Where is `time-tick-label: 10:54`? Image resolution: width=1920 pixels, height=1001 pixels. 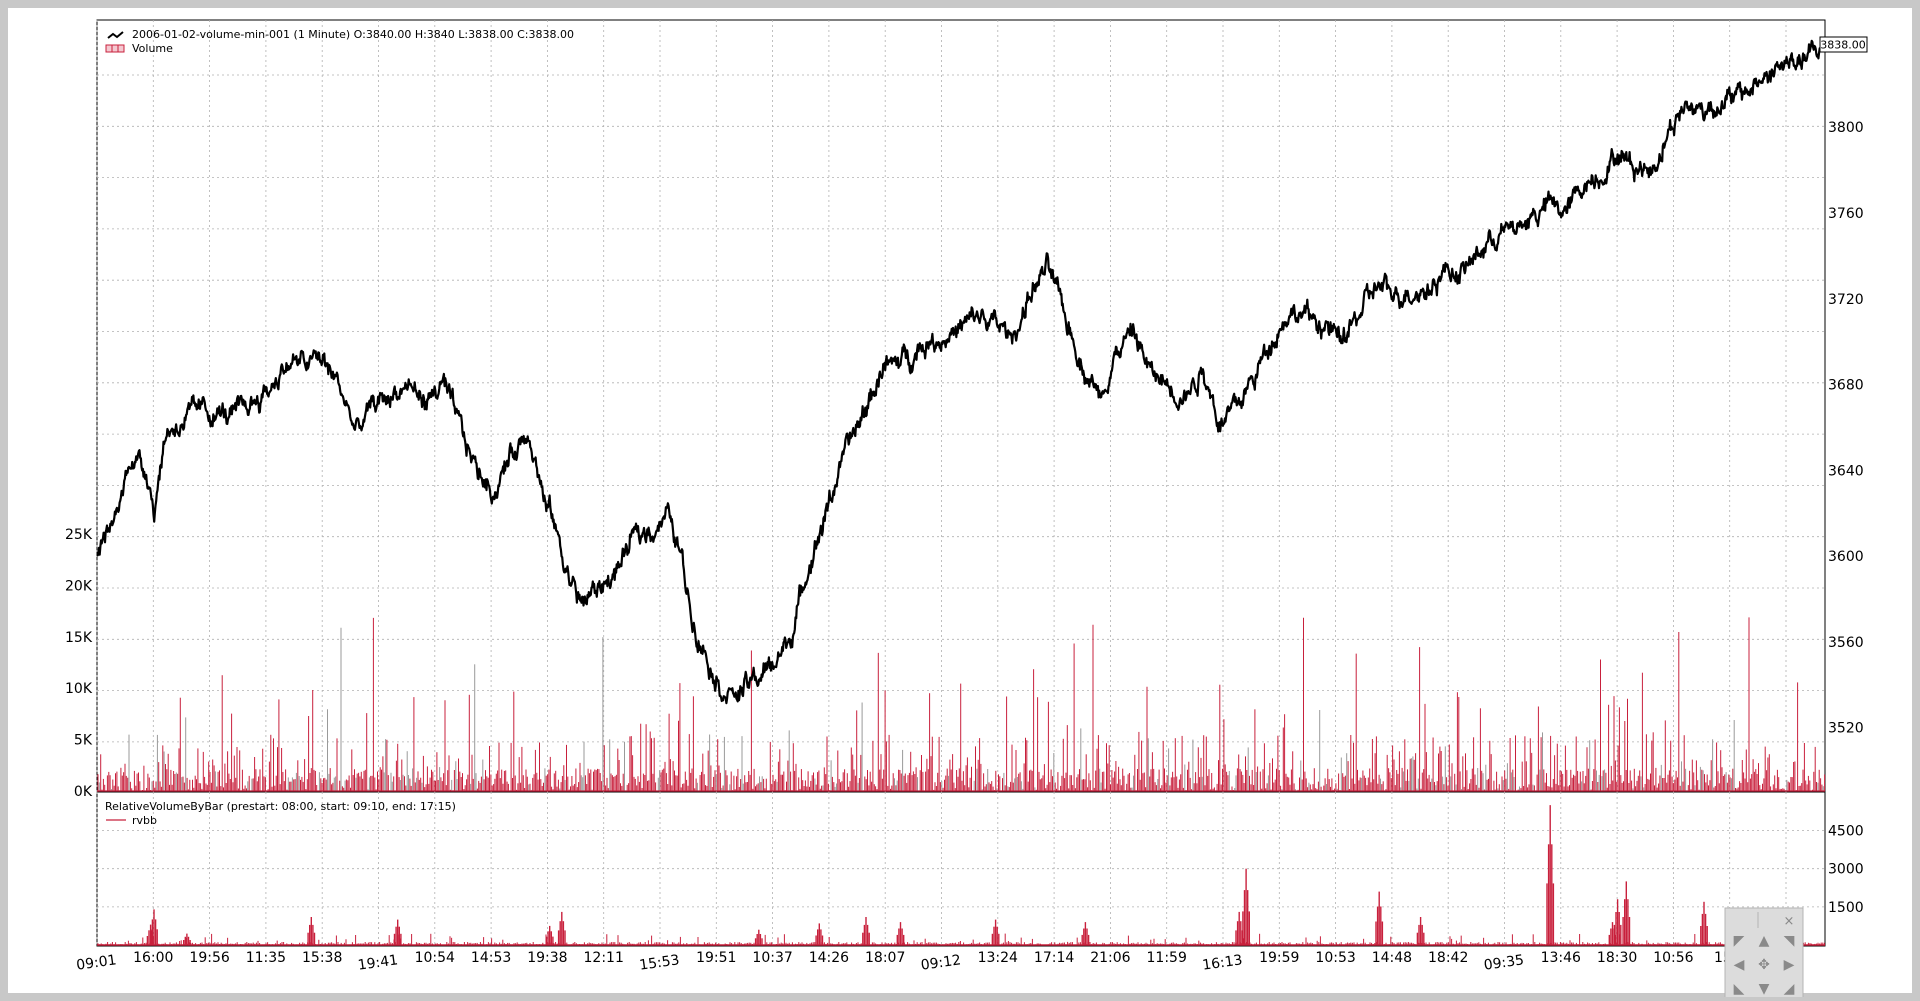 time-tick-label: 10:54 is located at coordinates (435, 958).